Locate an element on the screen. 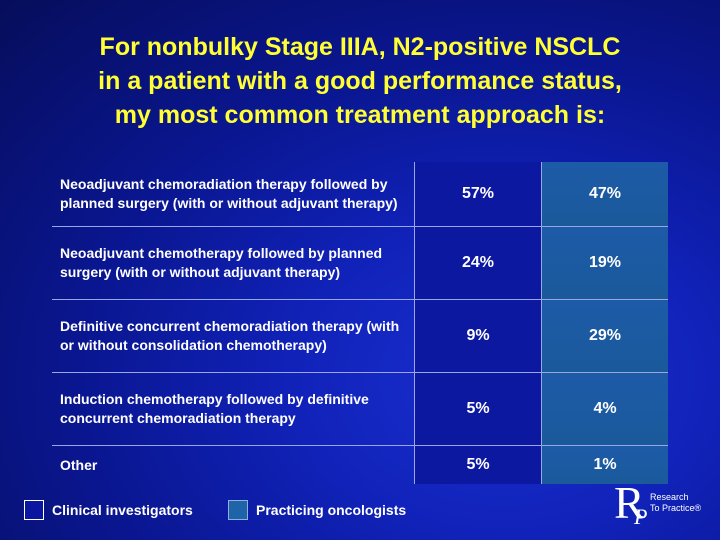 This screenshot has width=720, height=540. clinical-swatch is located at coordinates (34, 510).